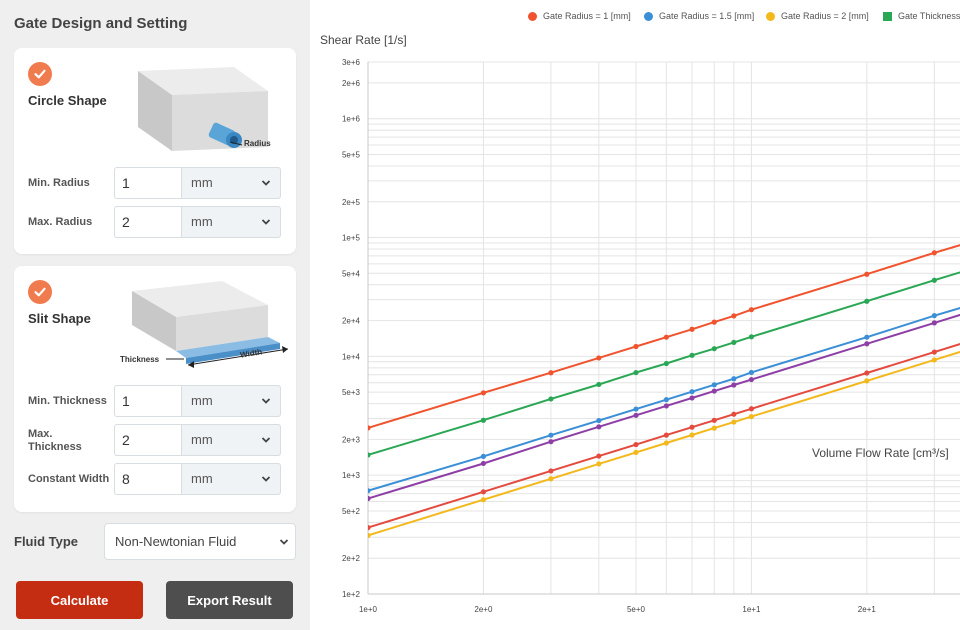 The image size is (960, 630). Describe the element at coordinates (148, 222) in the screenshot. I see `max-radius-input` at that location.